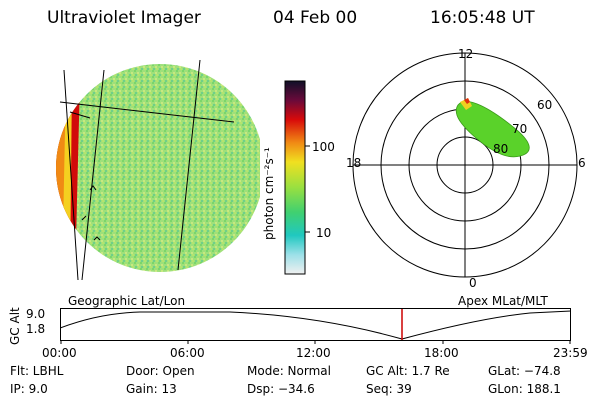 The image size is (600, 400). What do you see at coordinates (473, 283) in the screenshot?
I see `mlt-label-0: 0` at bounding box center [473, 283].